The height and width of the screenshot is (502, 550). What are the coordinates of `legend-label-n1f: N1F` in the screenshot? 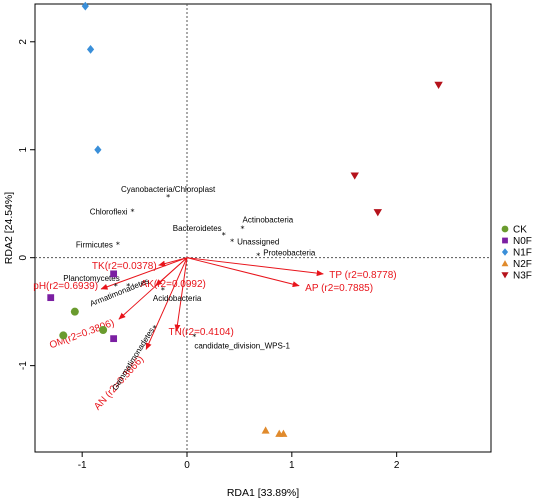 It's located at (522, 253).